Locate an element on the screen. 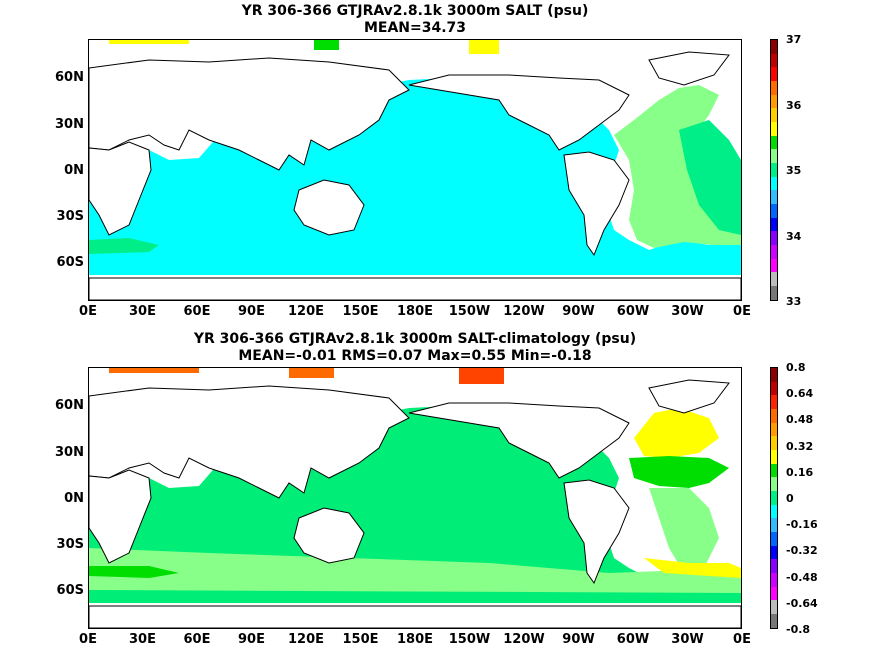  panel1-ylab-30s: 30S is located at coordinates (70, 216).